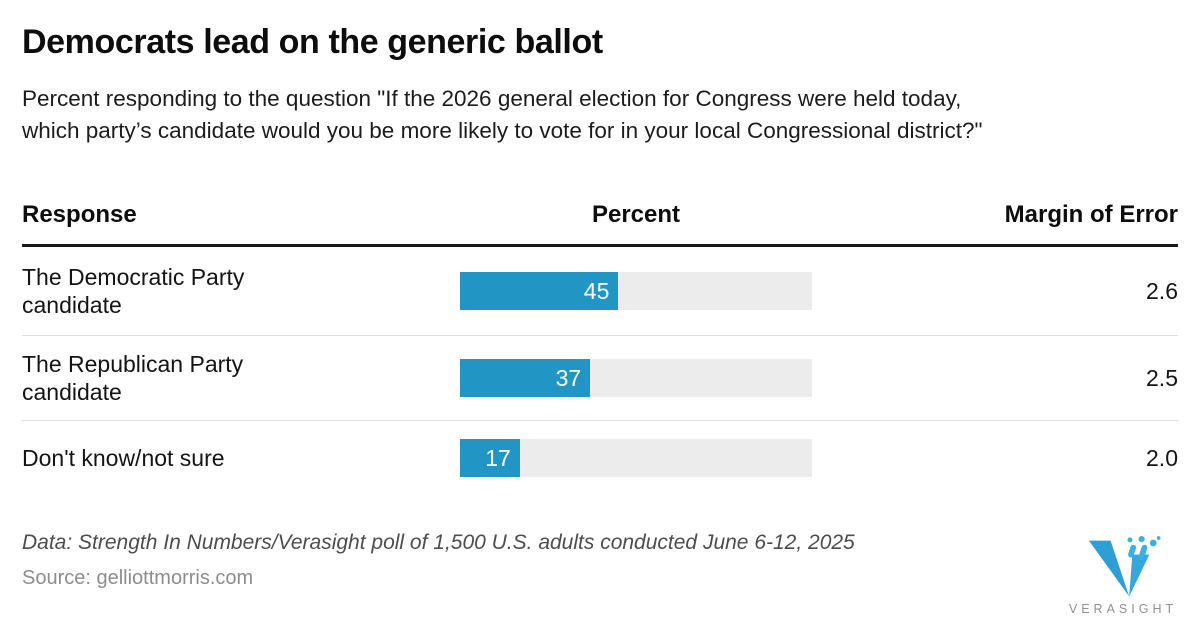 The height and width of the screenshot is (624, 1200). What do you see at coordinates (596, 290) in the screenshot?
I see `bar-value-label: 45` at bounding box center [596, 290].